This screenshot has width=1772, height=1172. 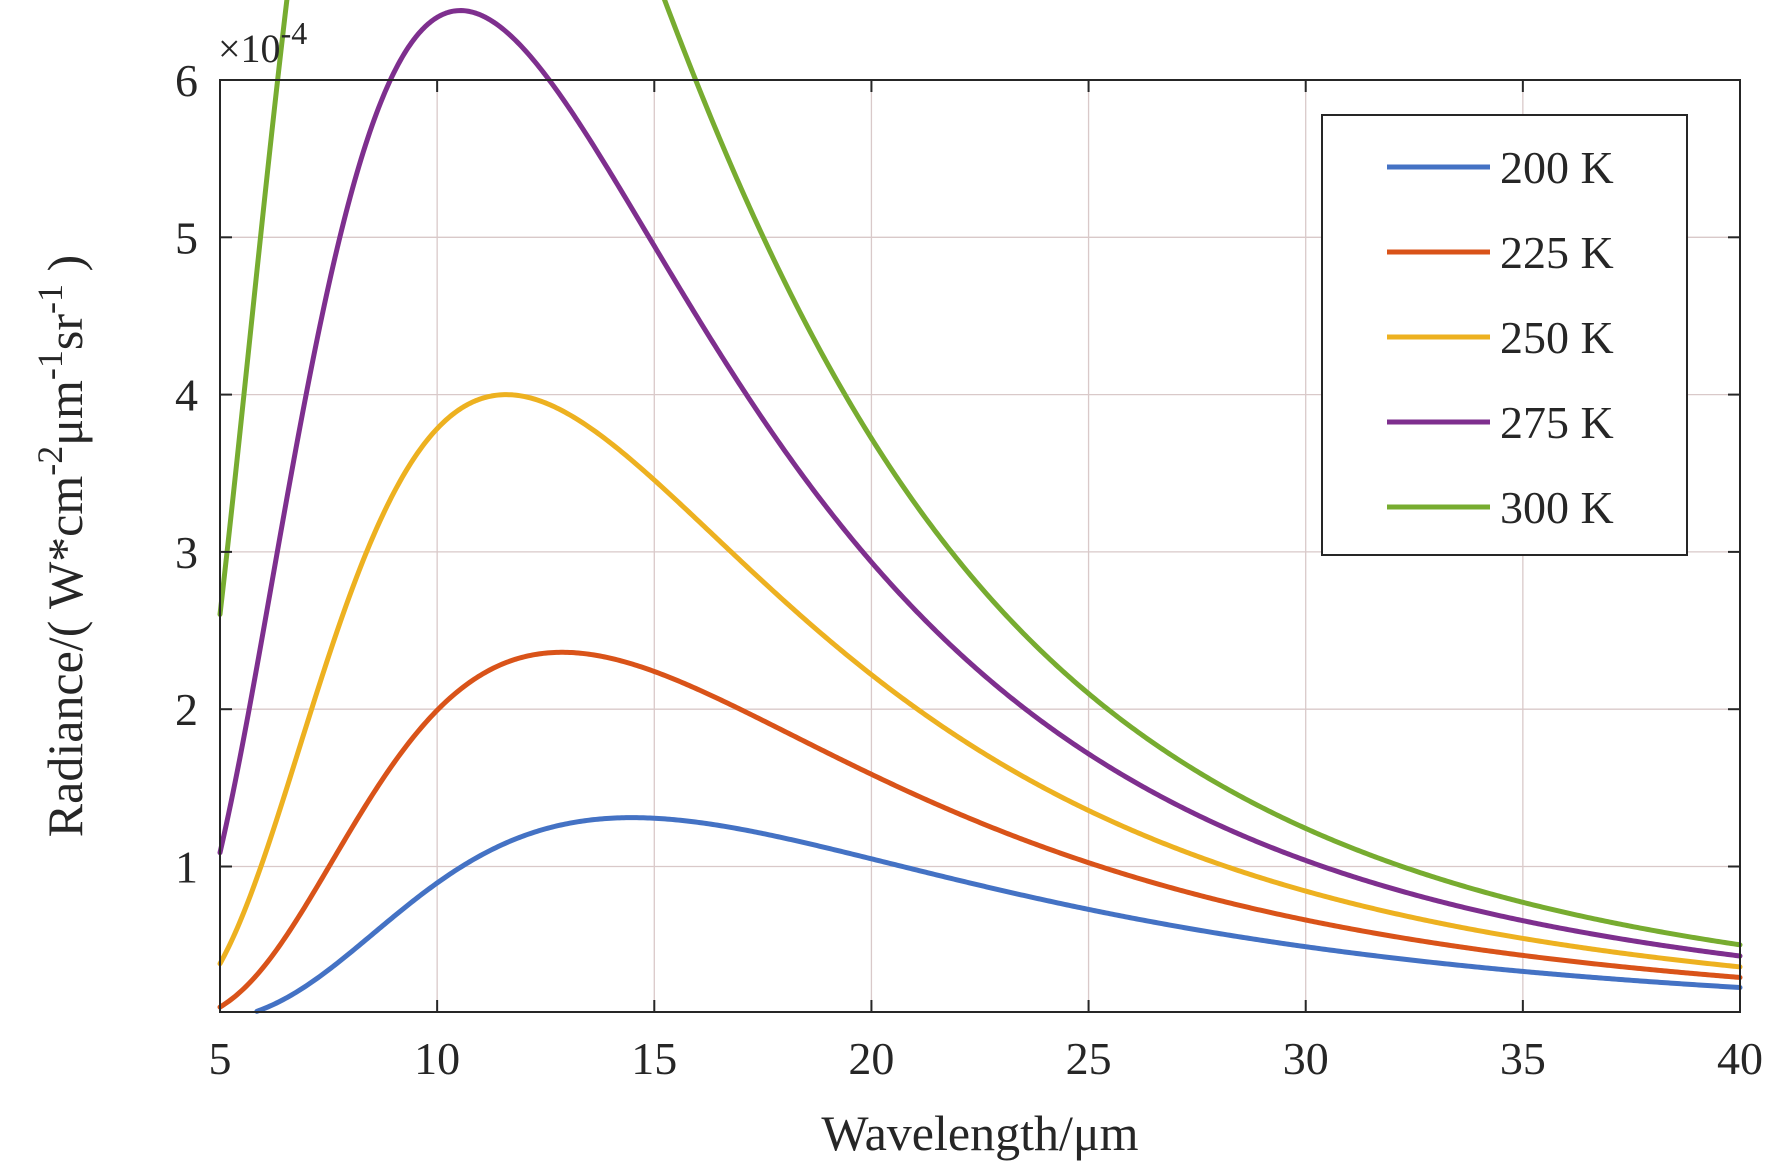 What do you see at coordinates (1557, 422) in the screenshot?
I see `legend-label: 275 K` at bounding box center [1557, 422].